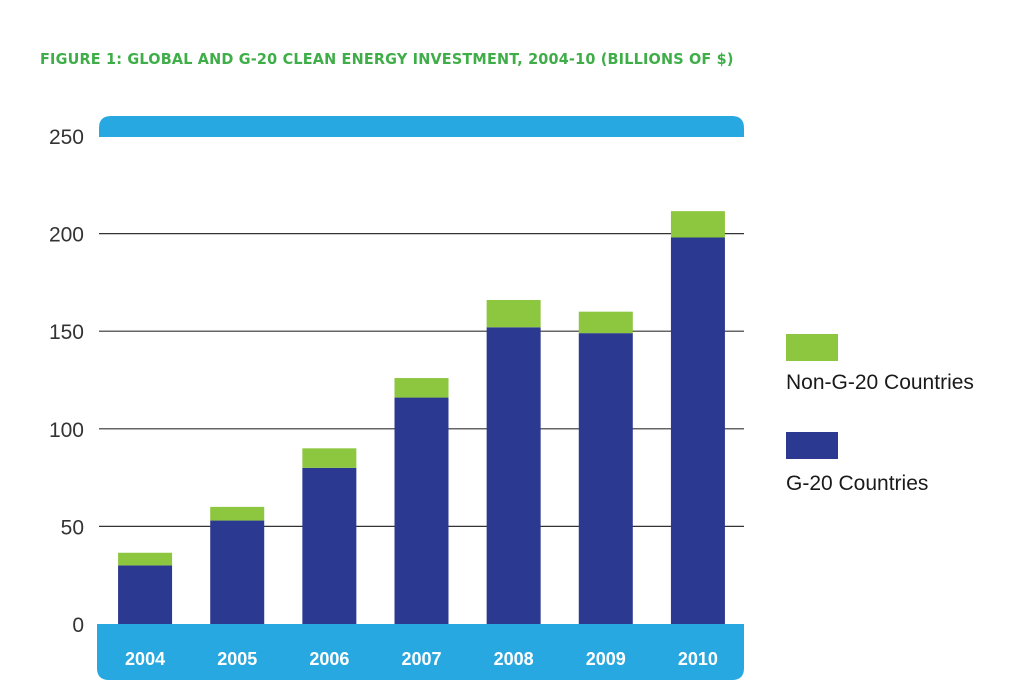  I want to click on bar-g20-2009, so click(605, 478).